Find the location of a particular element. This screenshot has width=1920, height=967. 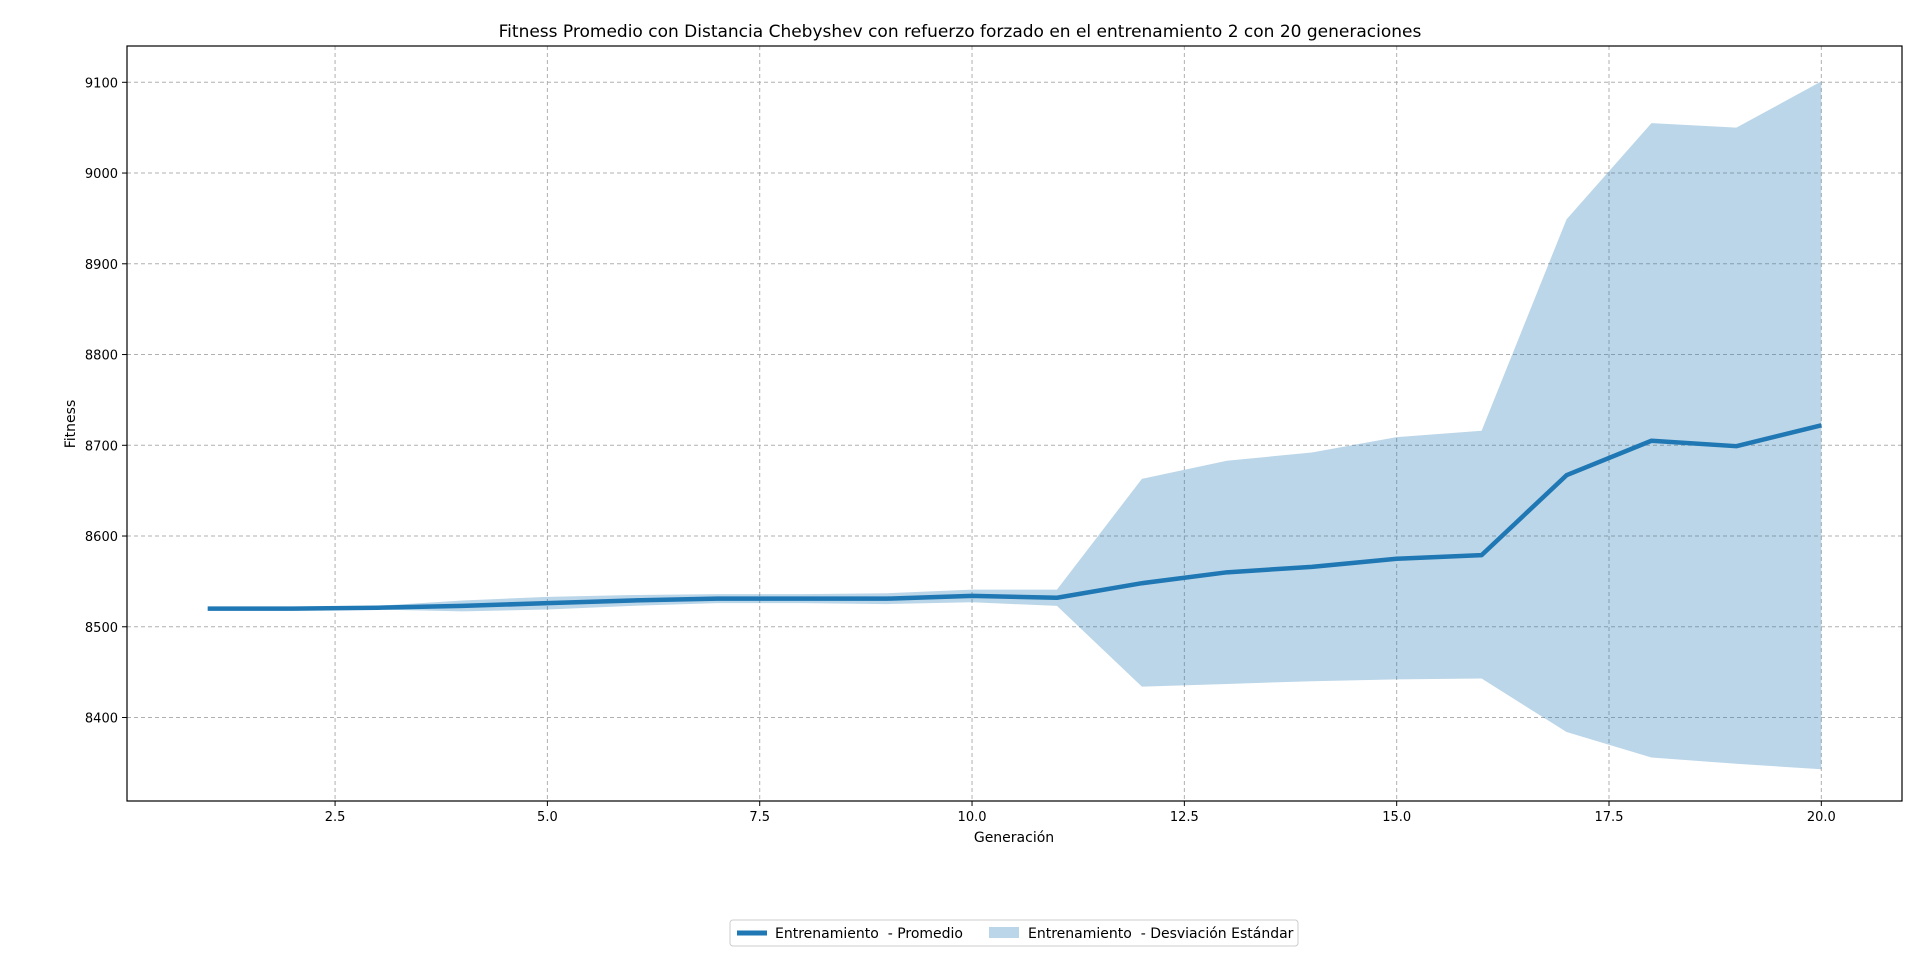

y-tick-label: 8900 is located at coordinates (101, 265).